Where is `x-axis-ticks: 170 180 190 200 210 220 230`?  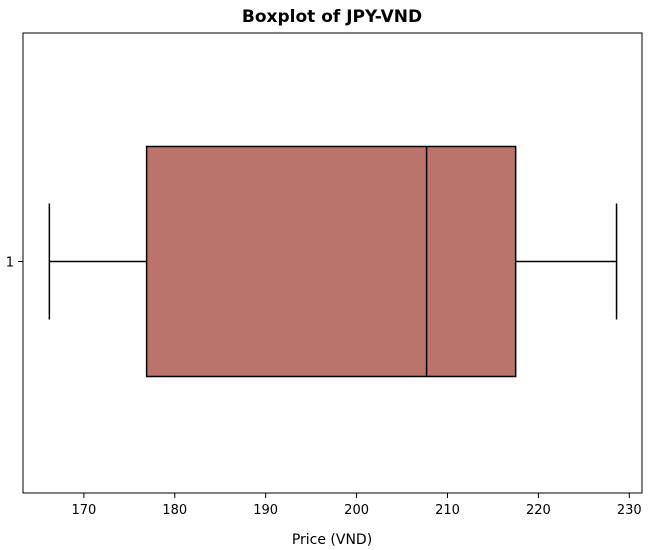
x-axis-ticks: 170 180 190 200 210 220 230 is located at coordinates (356, 505).